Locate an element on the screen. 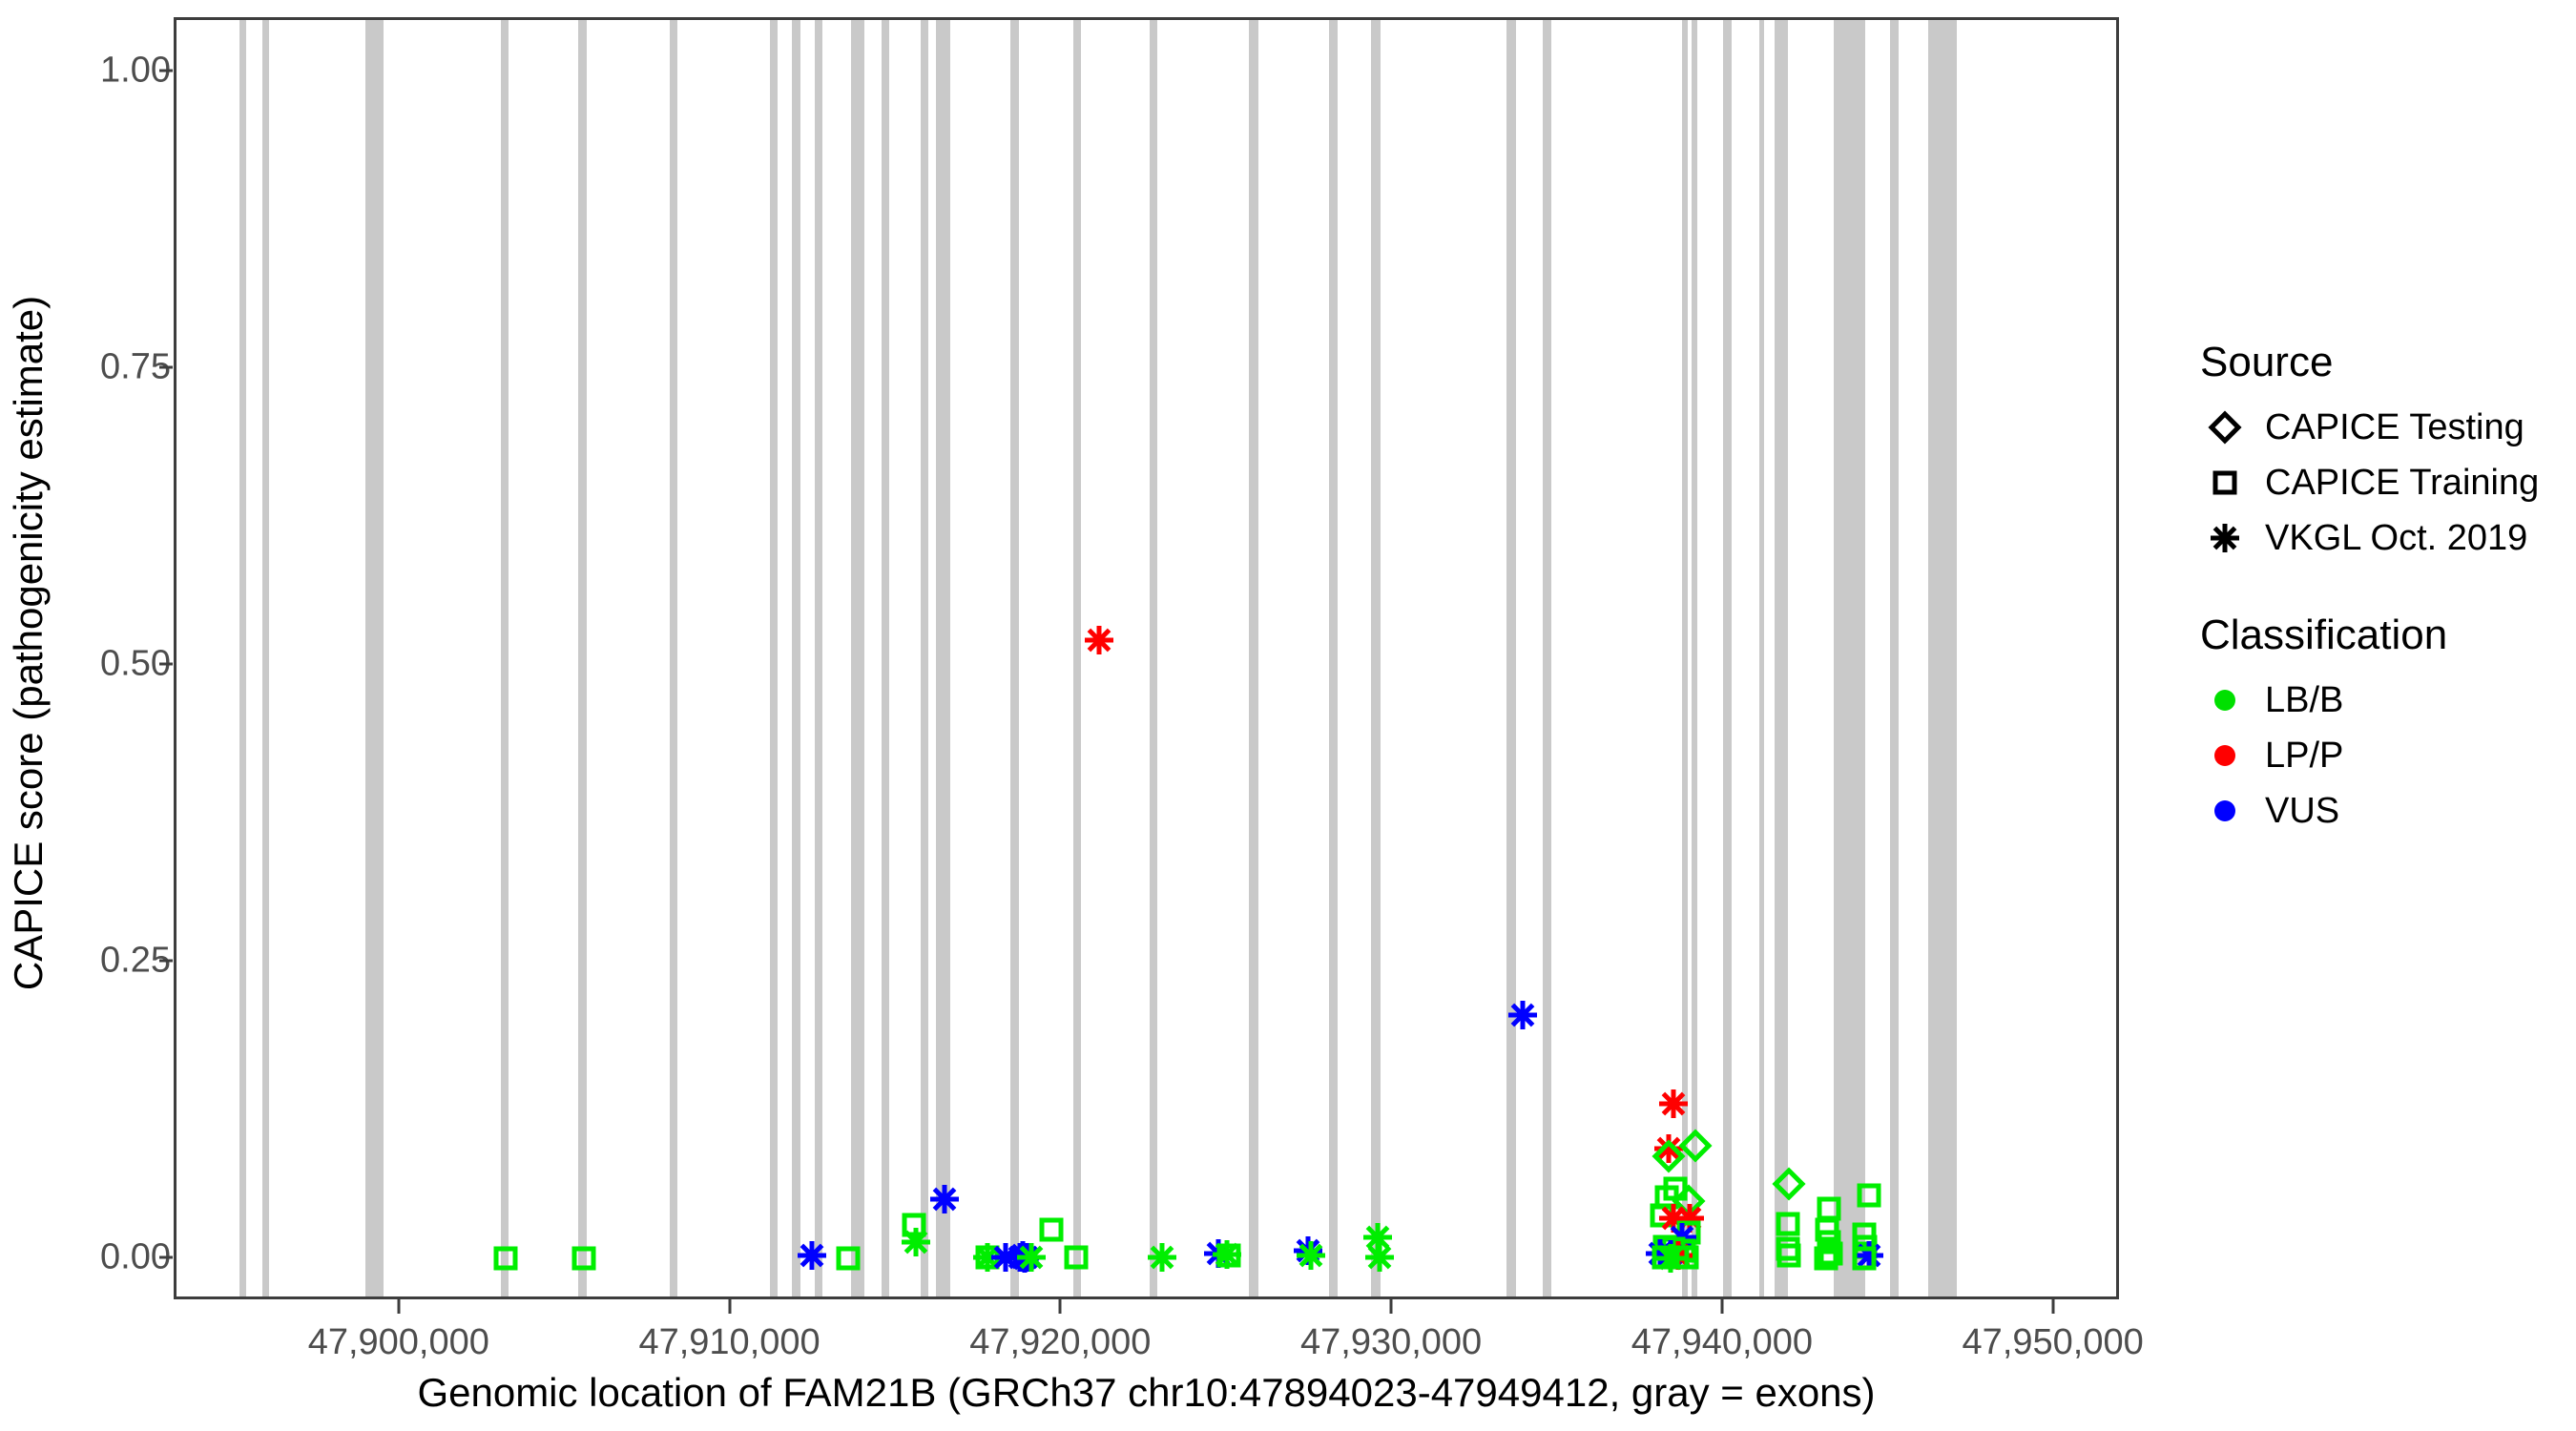  x-tick-label: 47,920,000 is located at coordinates (1060, 1342).